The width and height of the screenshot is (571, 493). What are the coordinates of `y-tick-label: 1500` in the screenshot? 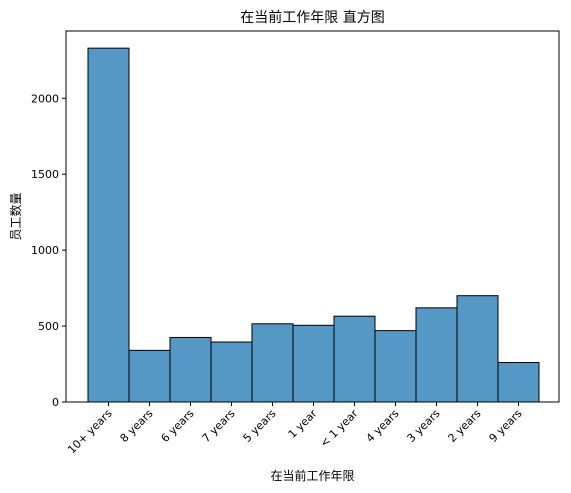 It's located at (45, 174).